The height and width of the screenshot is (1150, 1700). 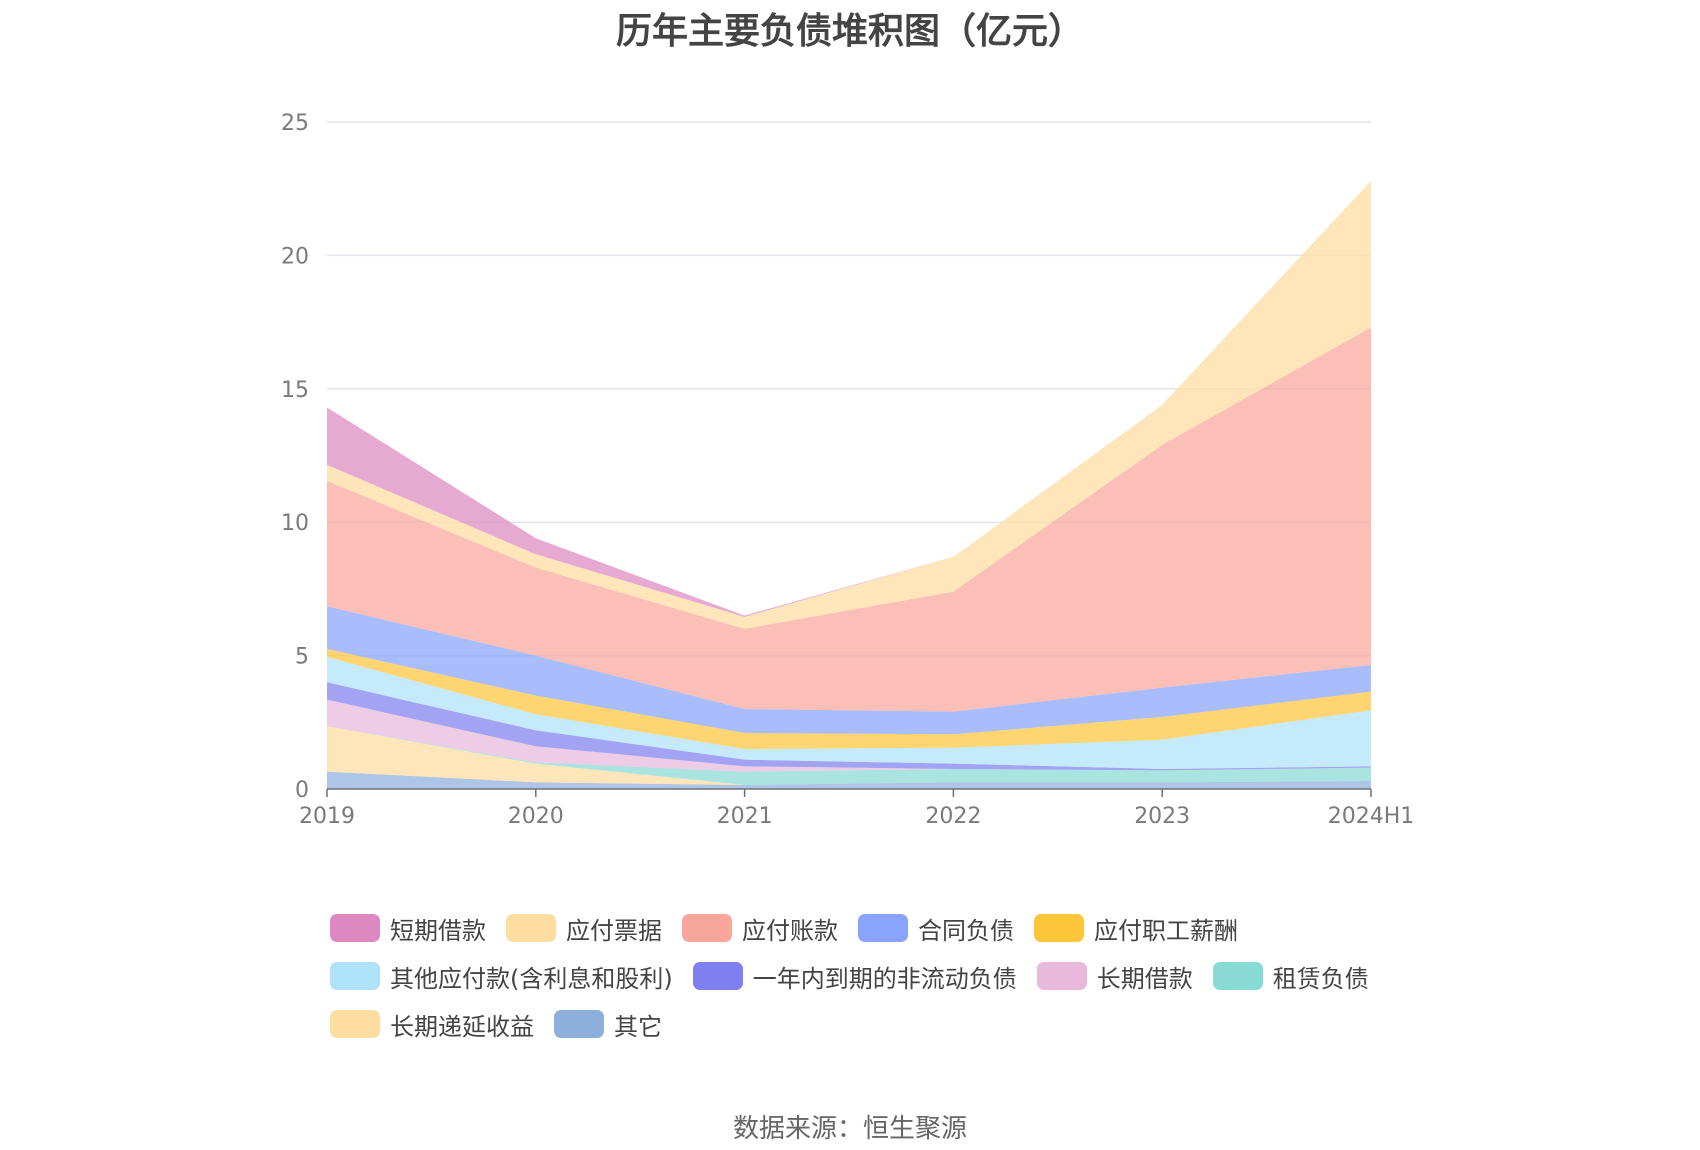 What do you see at coordinates (302, 790) in the screenshot?
I see `y-tick-label: 0` at bounding box center [302, 790].